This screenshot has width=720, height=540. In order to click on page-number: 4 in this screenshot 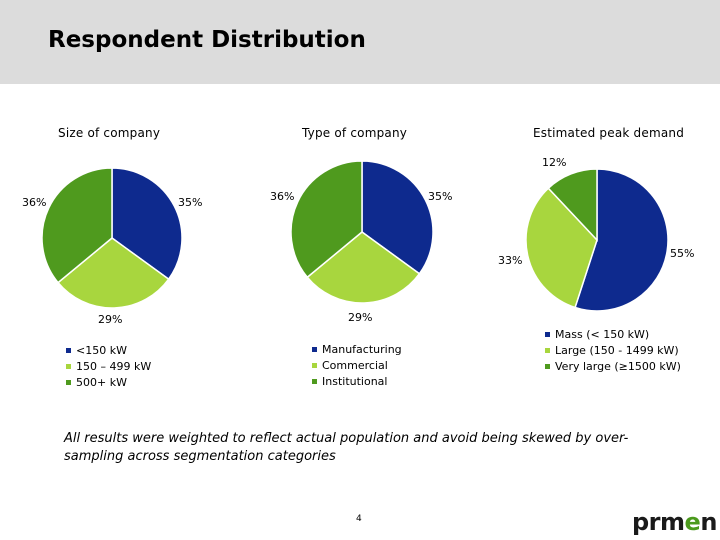, I will do `click(359, 519)`.